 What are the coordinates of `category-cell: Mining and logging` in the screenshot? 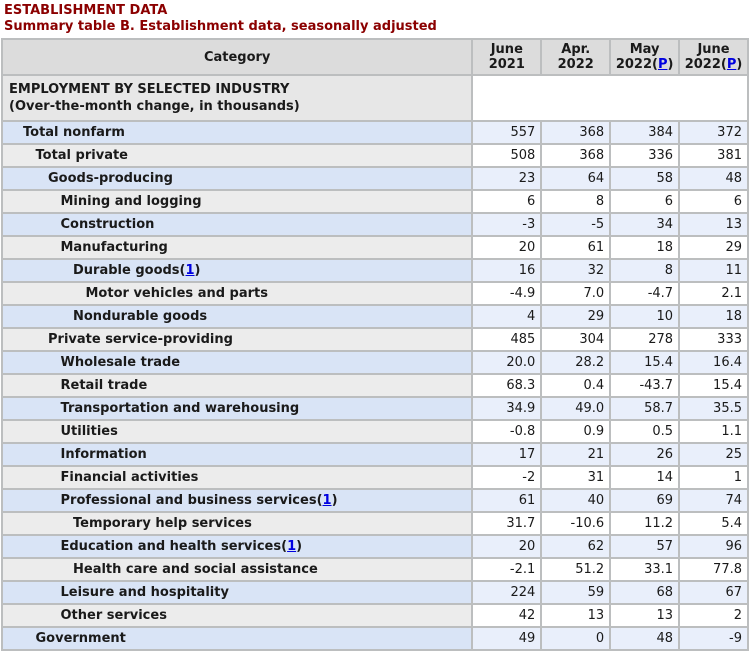 It's located at (237, 201).